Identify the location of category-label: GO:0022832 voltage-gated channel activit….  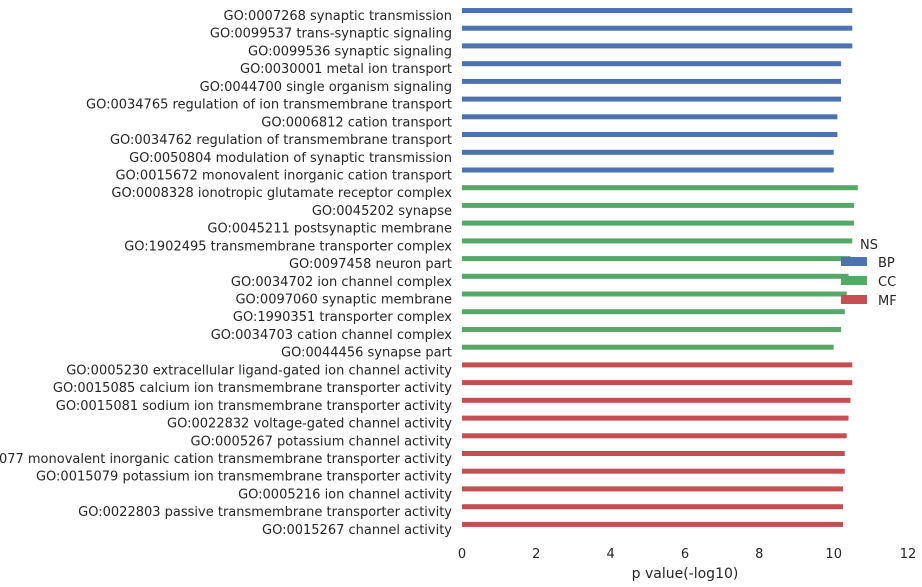
(309, 424).